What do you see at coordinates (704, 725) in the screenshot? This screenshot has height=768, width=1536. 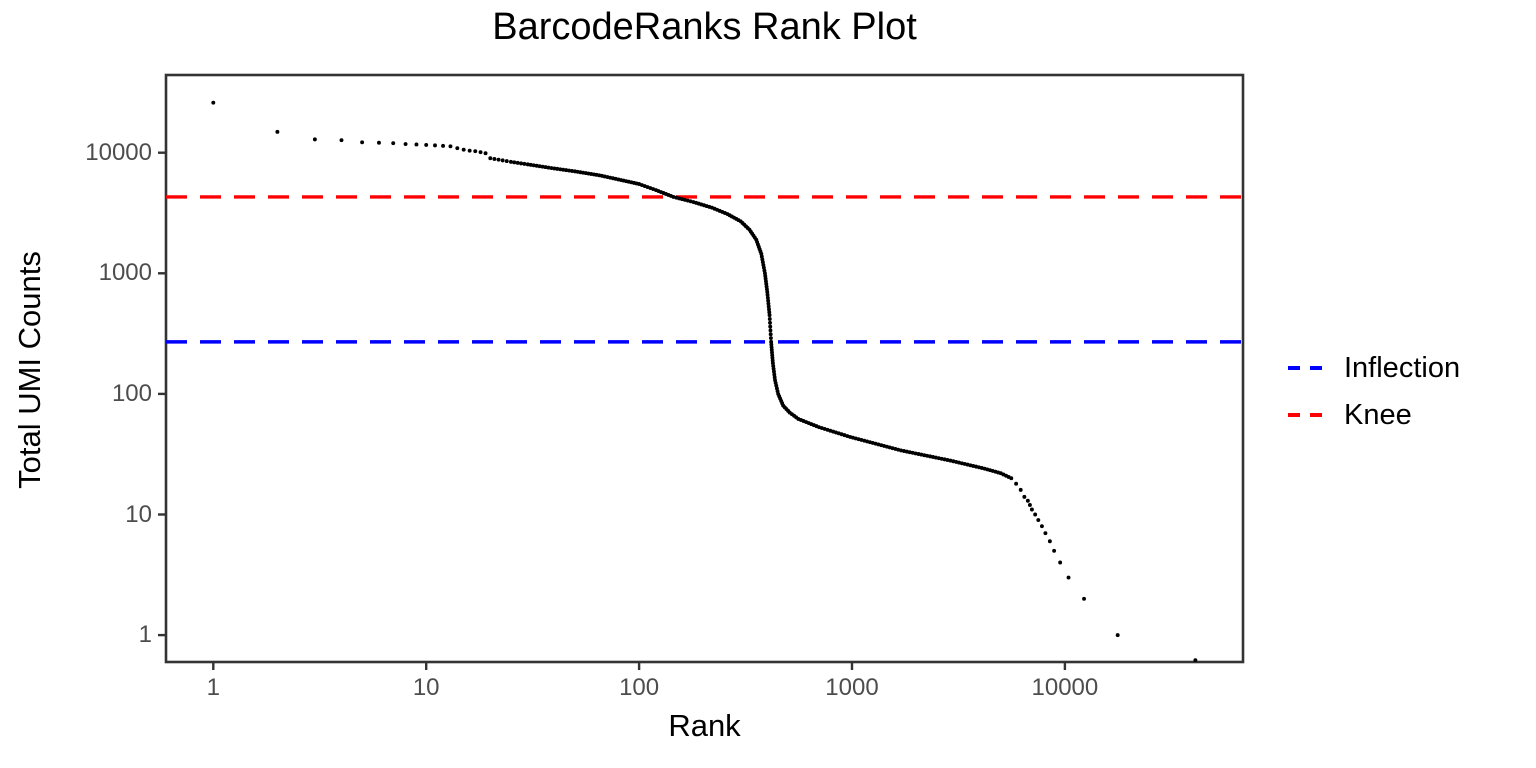 I see `x-axis-label: Rank` at bounding box center [704, 725].